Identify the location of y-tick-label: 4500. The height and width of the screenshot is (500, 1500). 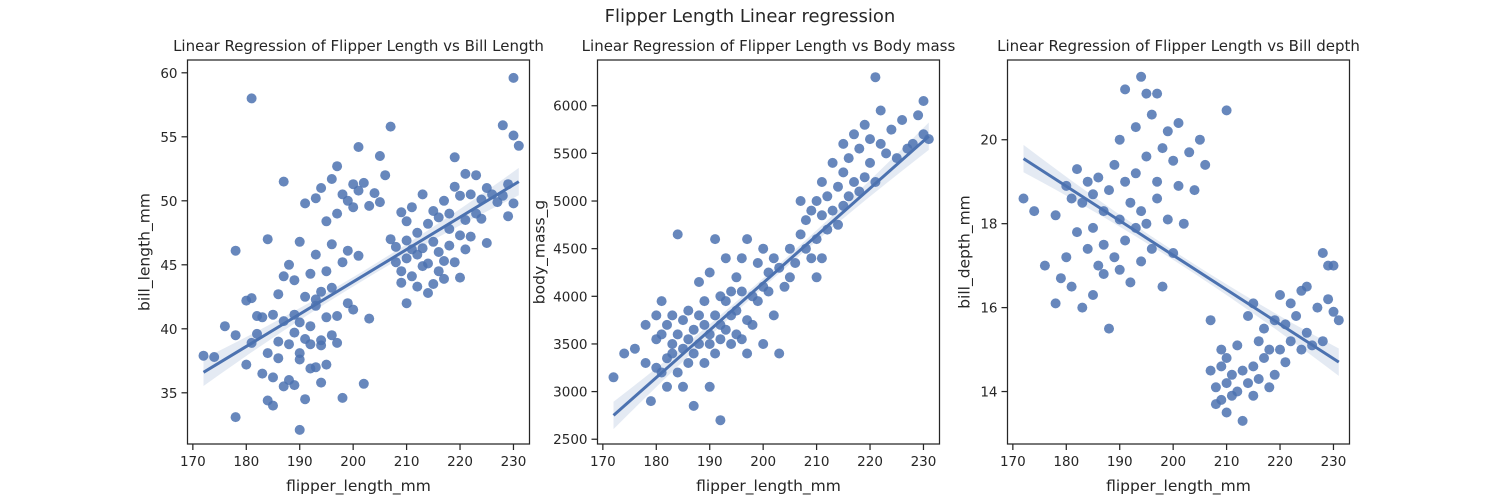
(570, 250).